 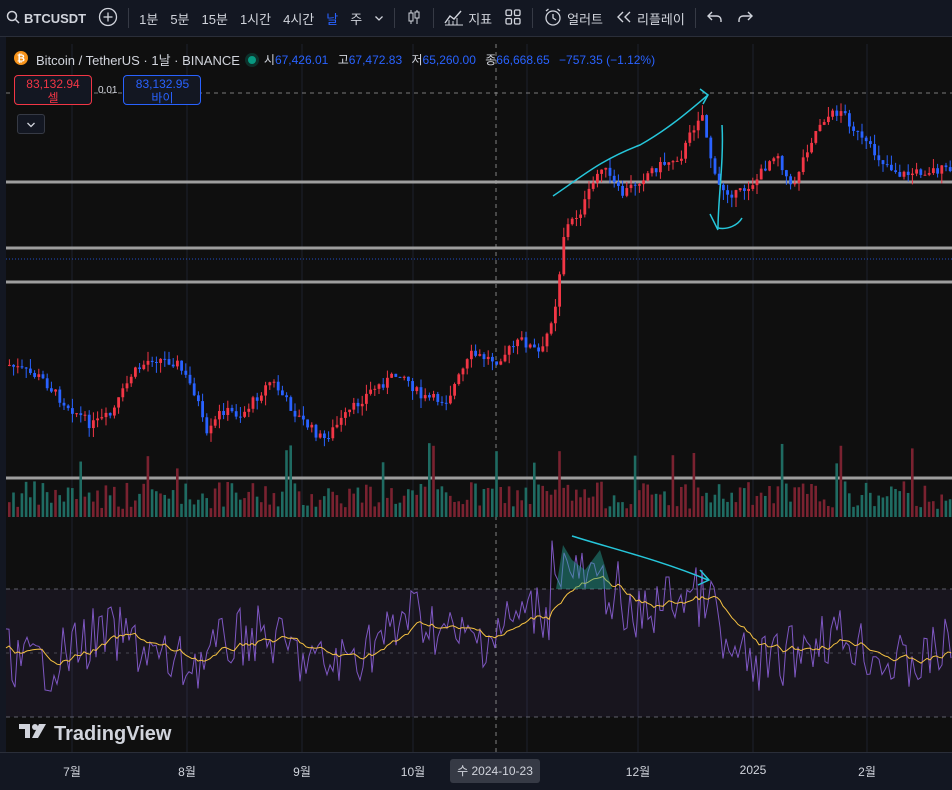 I want to click on alarm-clock-icon, so click(x=553, y=18).